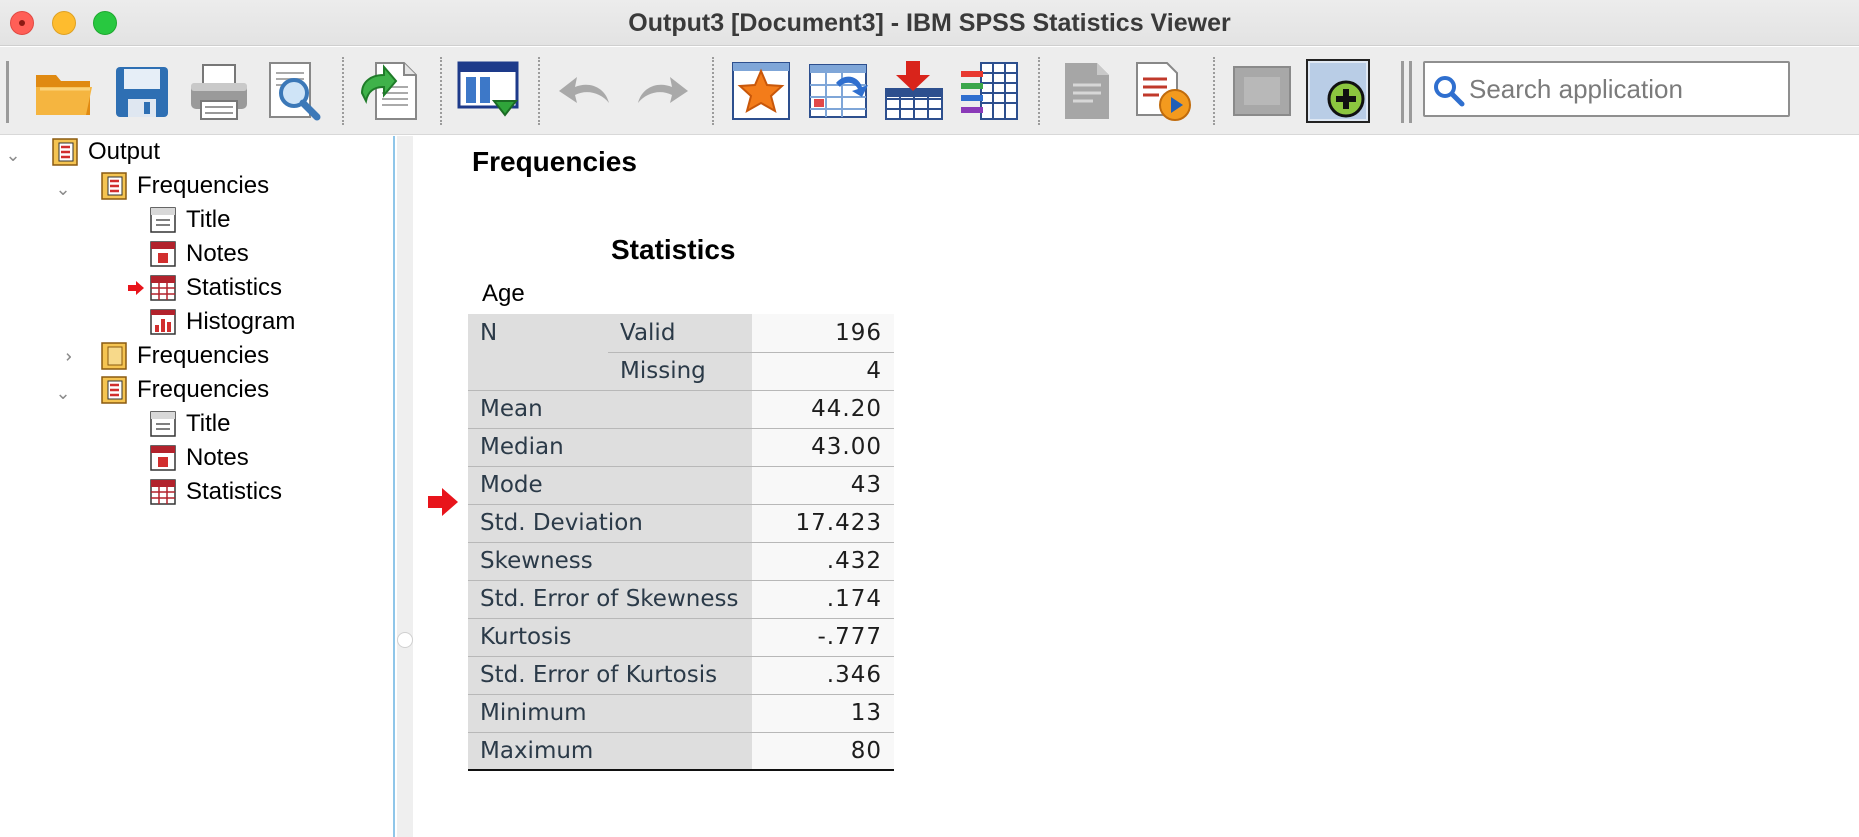 This screenshot has height=837, width=1859. I want to click on row-label: Maximum, so click(610, 751).